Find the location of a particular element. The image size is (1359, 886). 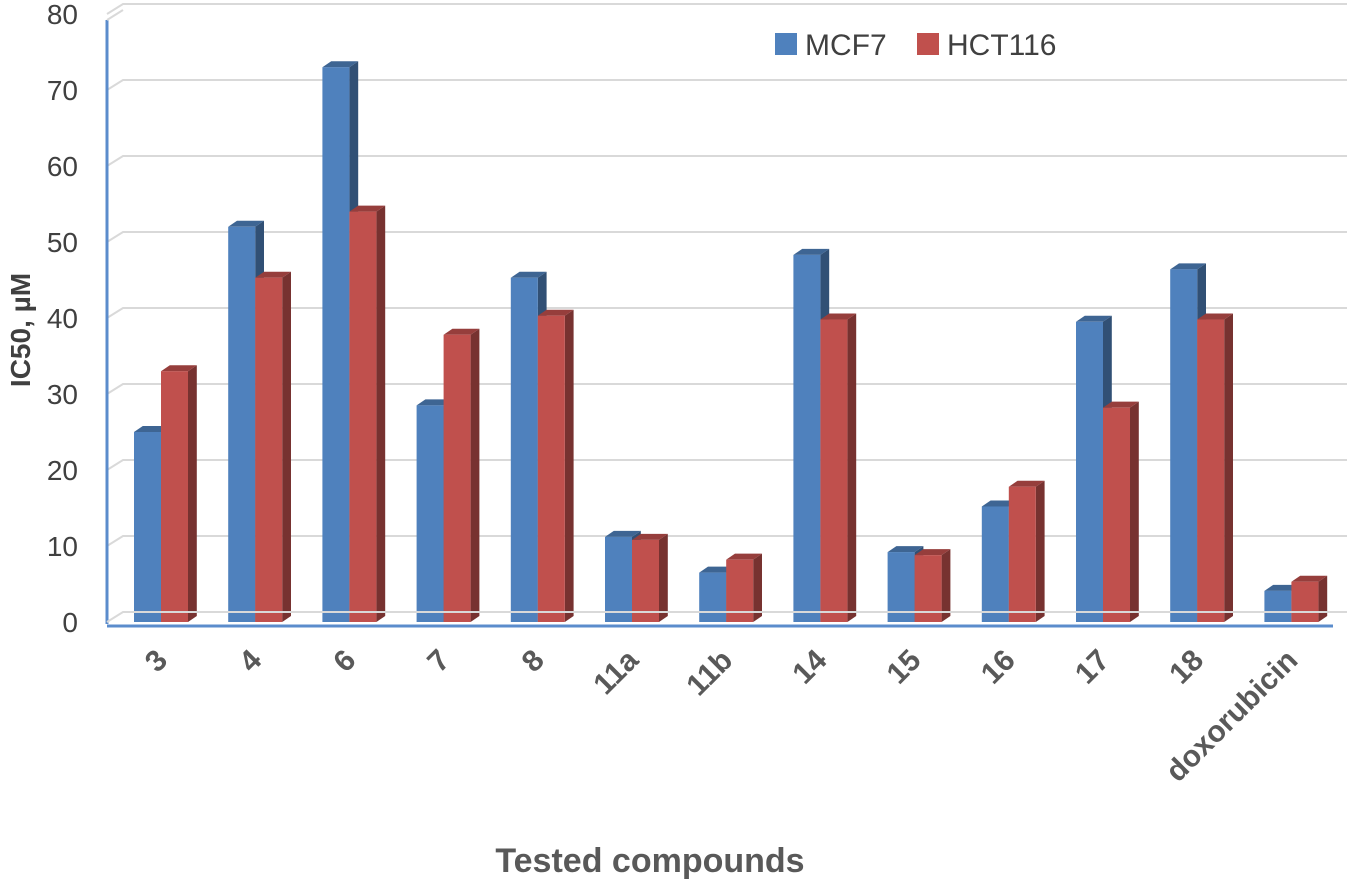

x-axis-title: Tested compounds is located at coordinates (649, 861).